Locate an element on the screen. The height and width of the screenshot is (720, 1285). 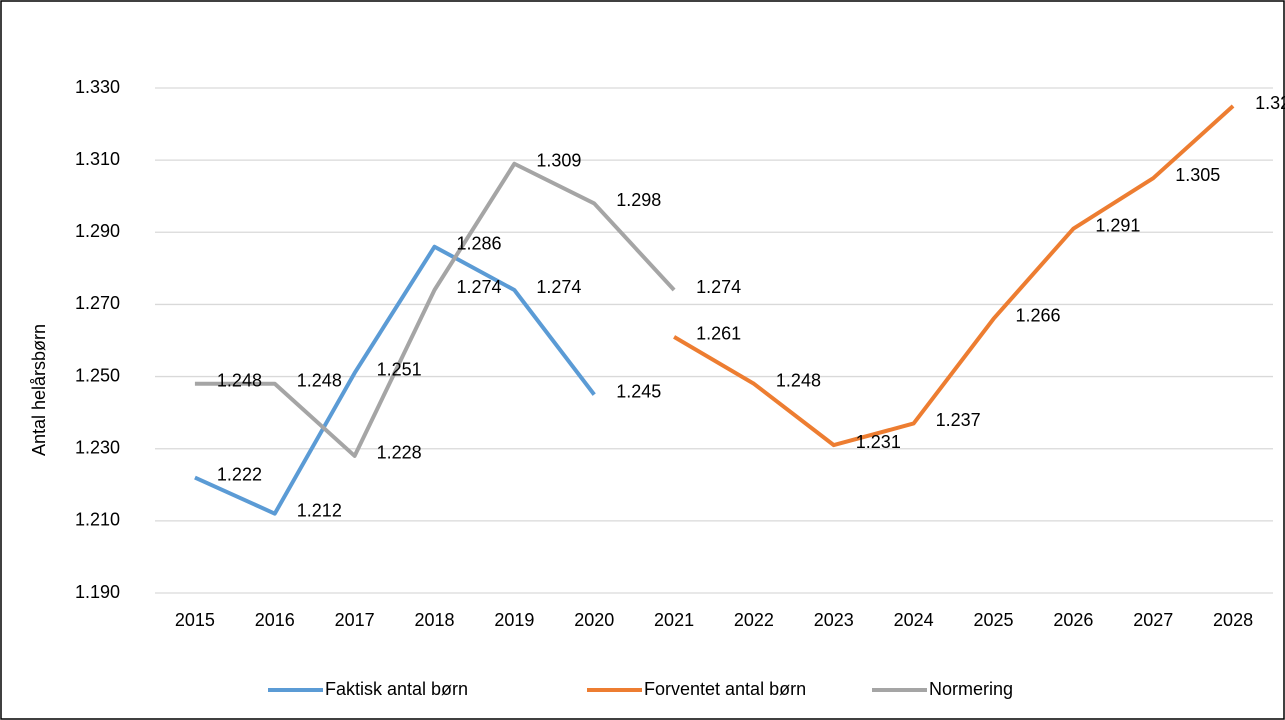
data-label: 1.291 is located at coordinates (1117, 225).